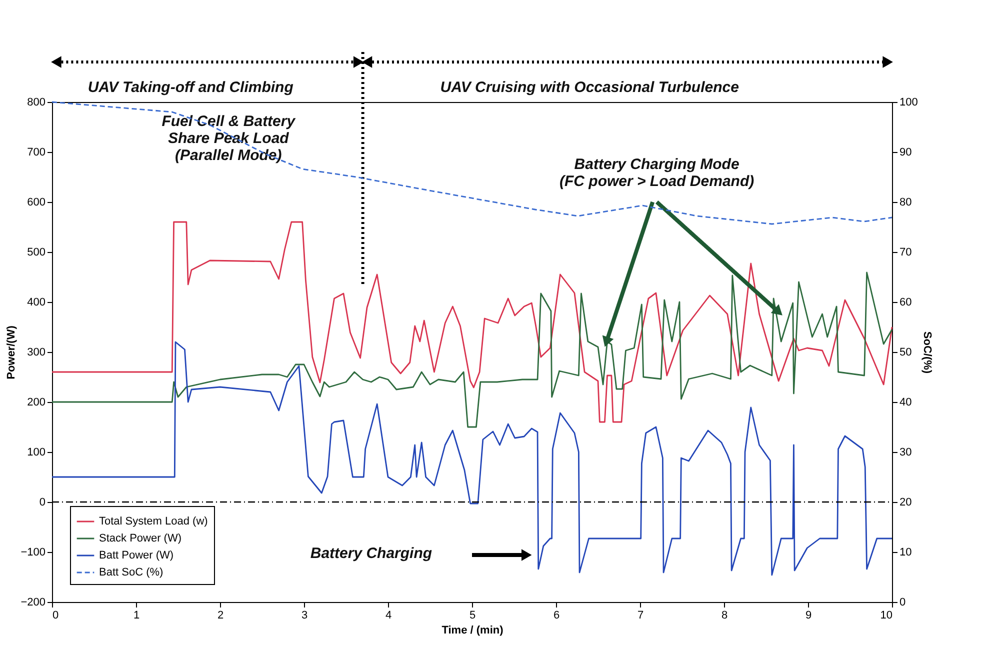 Image resolution: width=998 pixels, height=656 pixels. Describe the element at coordinates (304, 616) in the screenshot. I see `x-tick-label: 3` at that location.